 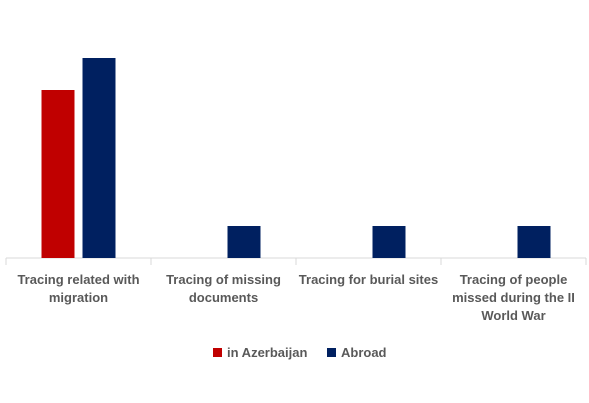 What do you see at coordinates (364, 352) in the screenshot?
I see `legend-label: Abroad` at bounding box center [364, 352].